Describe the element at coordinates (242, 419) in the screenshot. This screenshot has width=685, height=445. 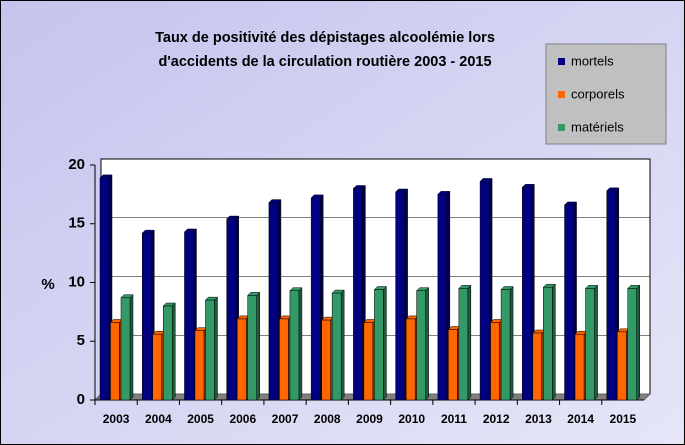
I see `x-tick-label: 2006` at that location.